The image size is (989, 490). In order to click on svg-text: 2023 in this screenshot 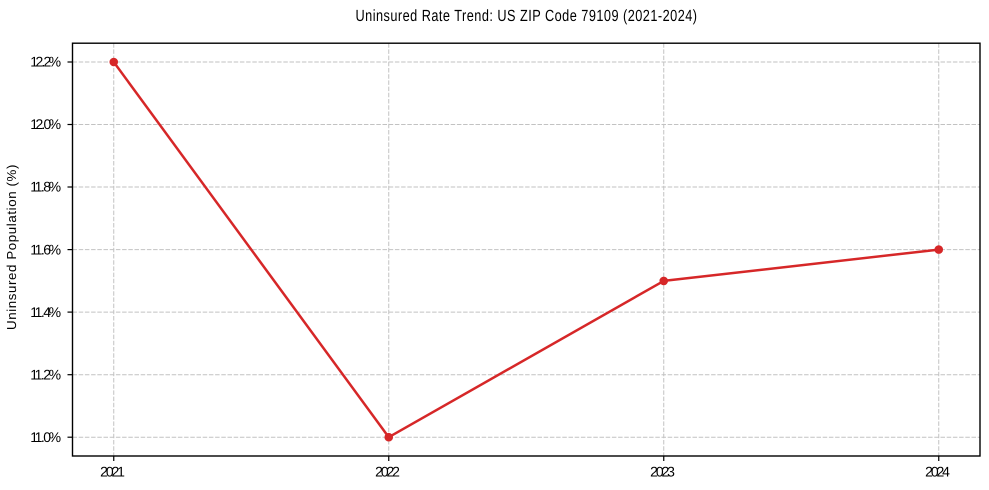, I will do `click(663, 472)`.